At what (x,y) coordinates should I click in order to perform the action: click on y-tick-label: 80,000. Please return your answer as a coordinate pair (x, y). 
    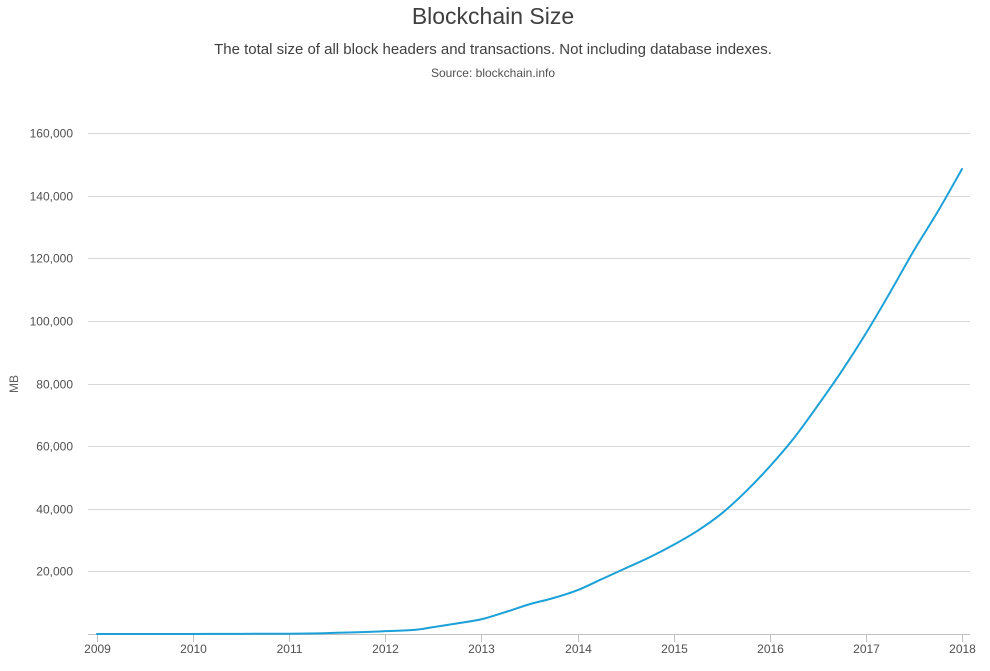
    Looking at the image, I should click on (54, 385).